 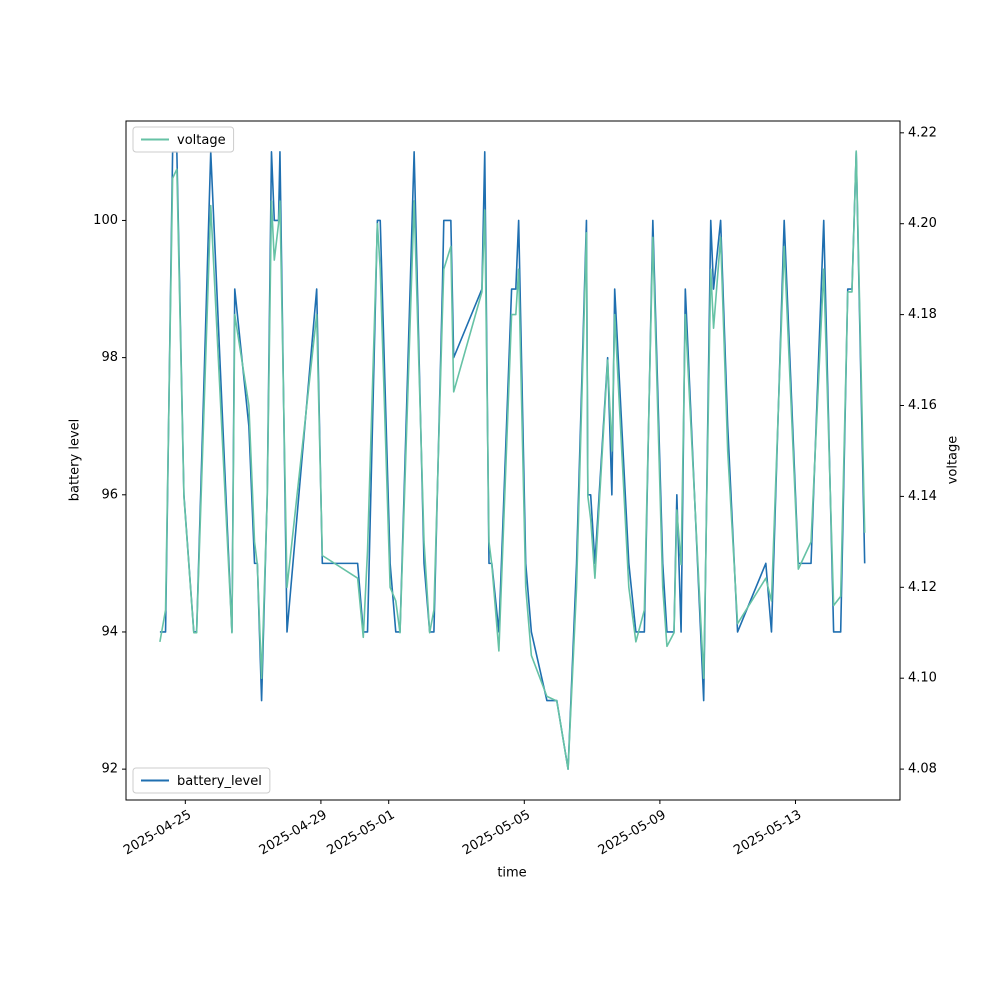 I want to click on y2-tick-label: 4.20, so click(x=922, y=223).